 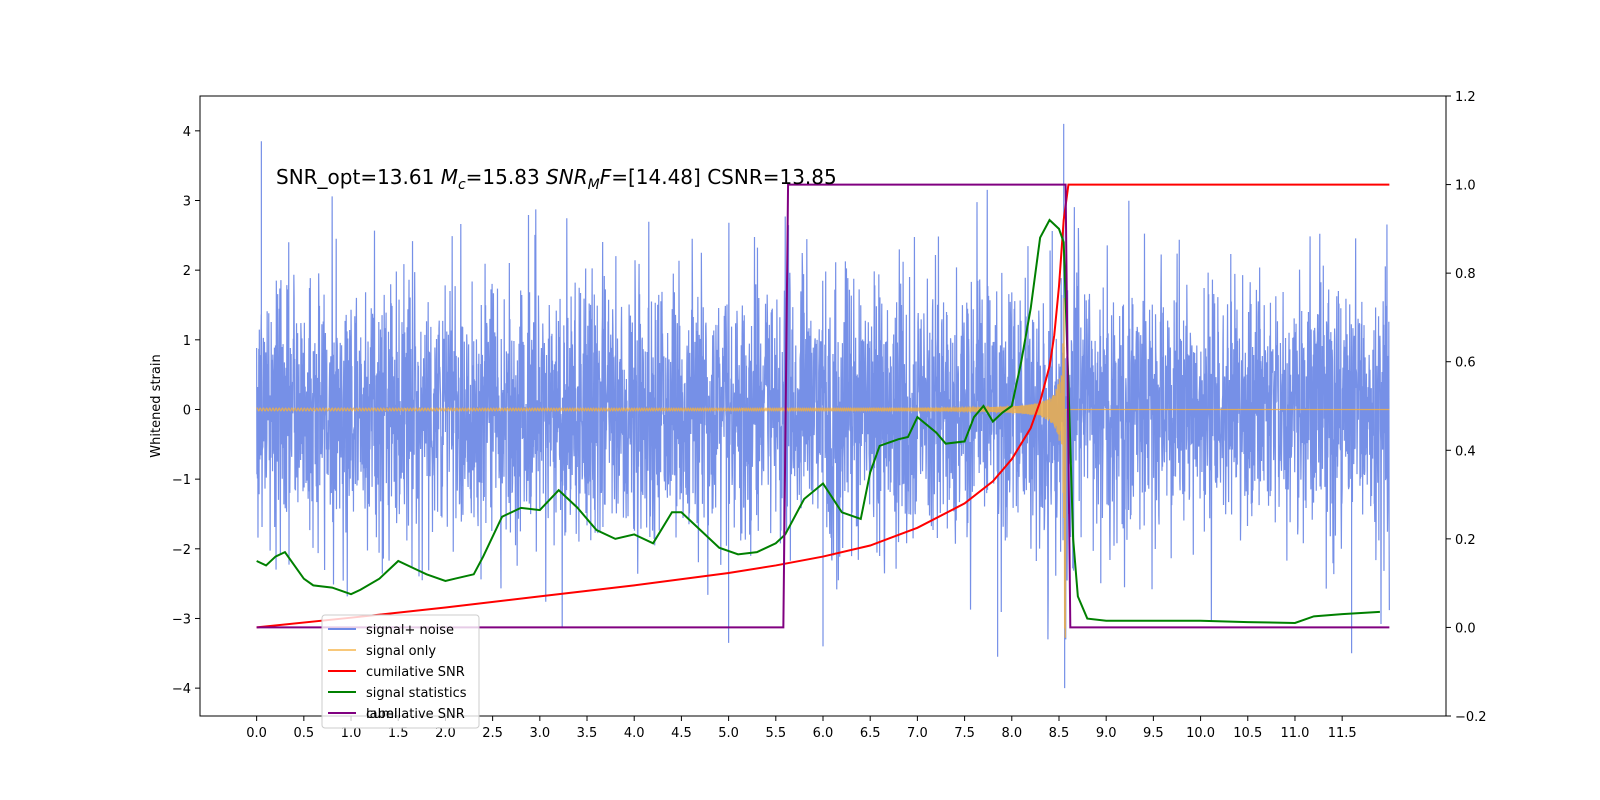 What do you see at coordinates (492, 733) in the screenshot?
I see `x-tick-label: 2.5` at bounding box center [492, 733].